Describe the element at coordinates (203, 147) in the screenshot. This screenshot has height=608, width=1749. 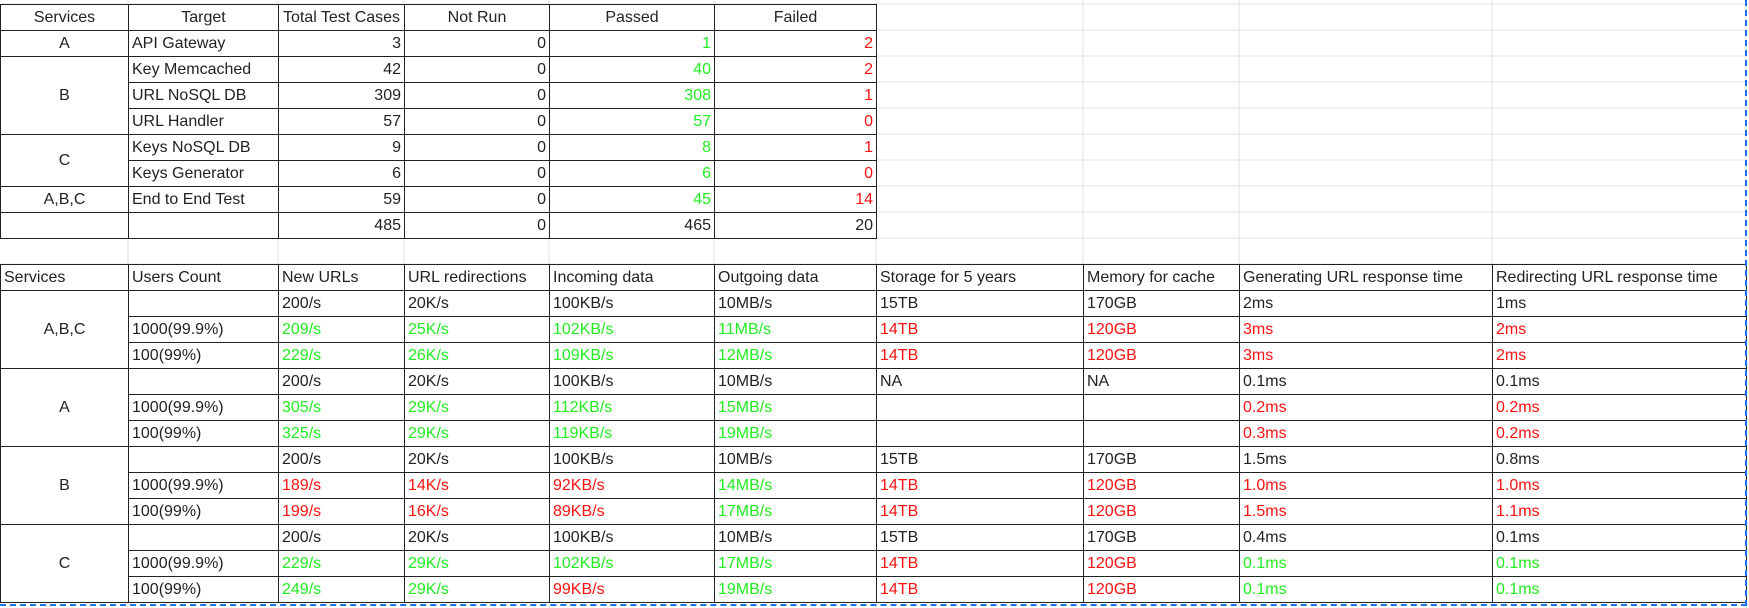
I see `target-cell: Keys NoSQL DB` at that location.